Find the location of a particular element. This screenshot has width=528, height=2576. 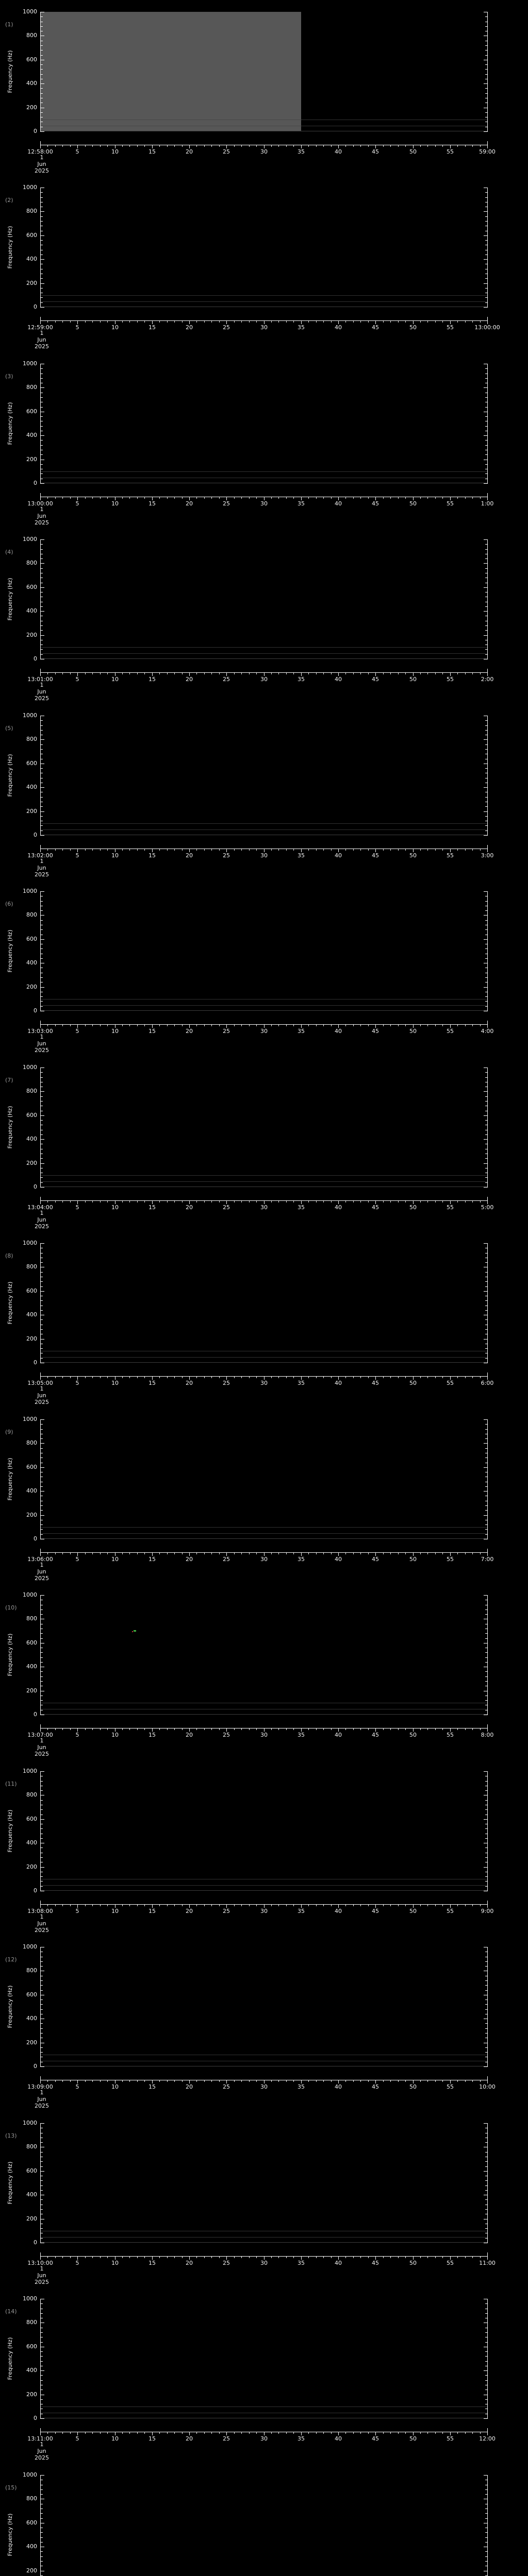

x-tick-label: 25 is located at coordinates (227, 1207).